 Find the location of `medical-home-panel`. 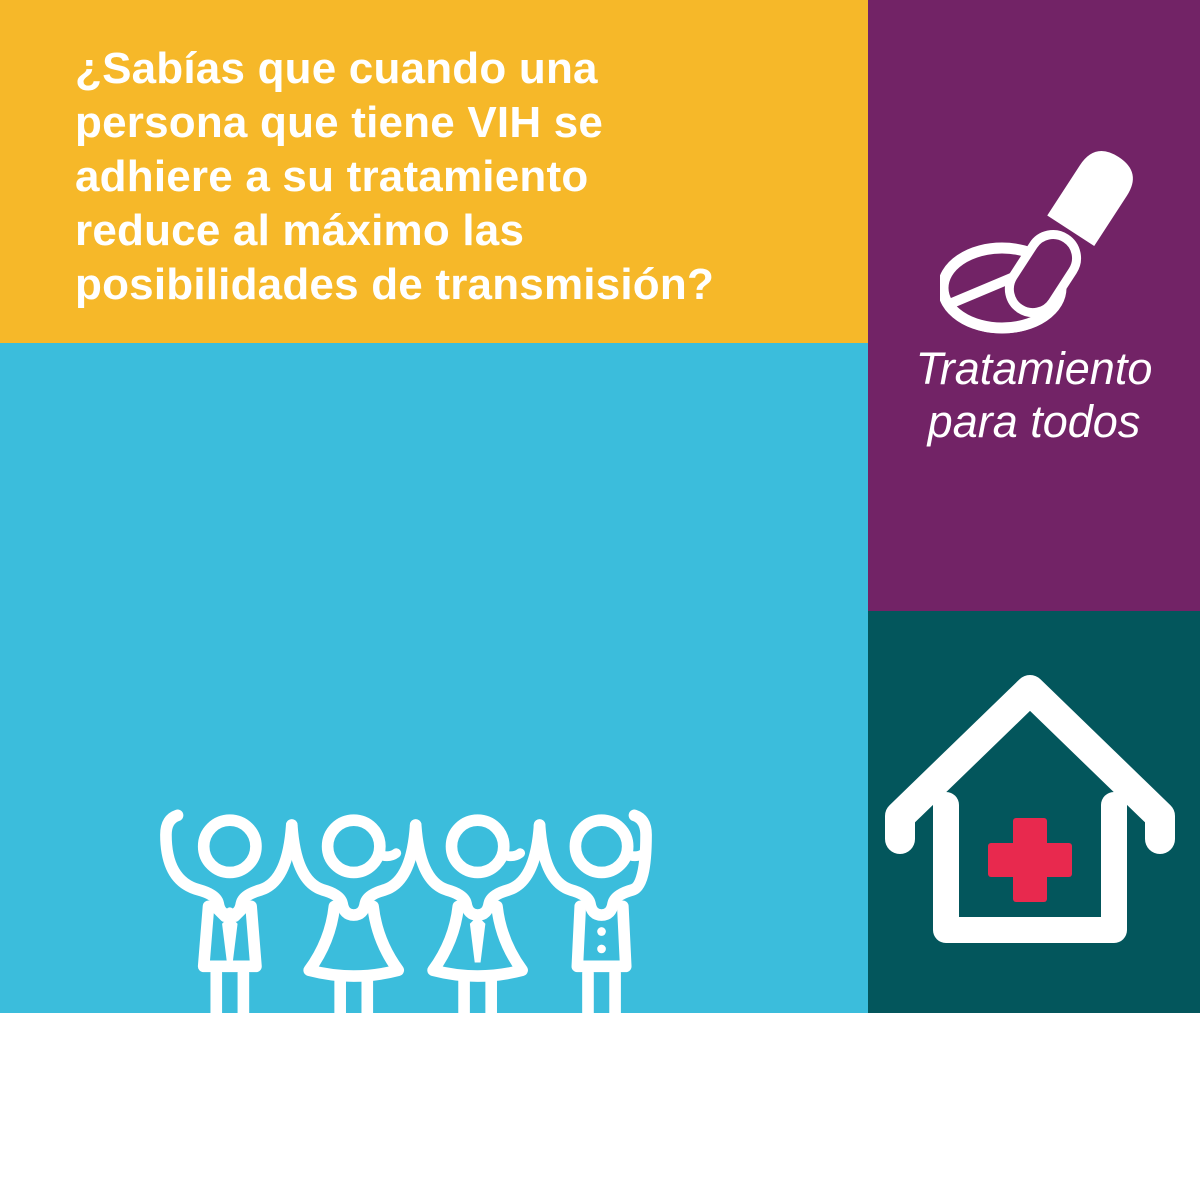

medical-home-panel is located at coordinates (1034, 812).